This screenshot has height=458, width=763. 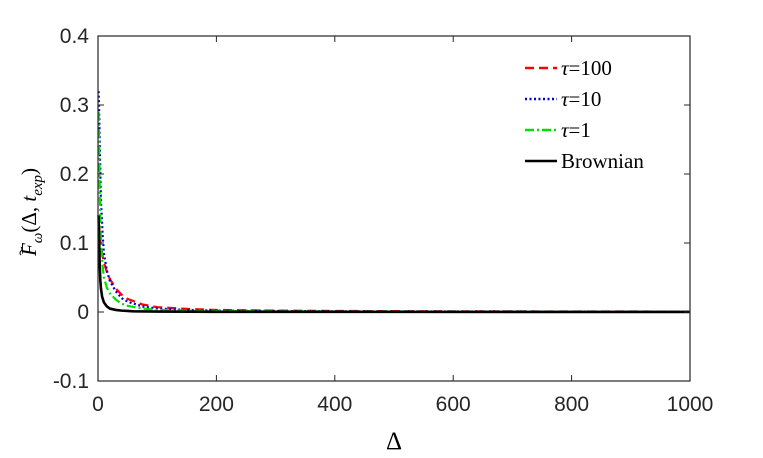 I want to click on y-label-args-close: ), so click(x=29, y=171).